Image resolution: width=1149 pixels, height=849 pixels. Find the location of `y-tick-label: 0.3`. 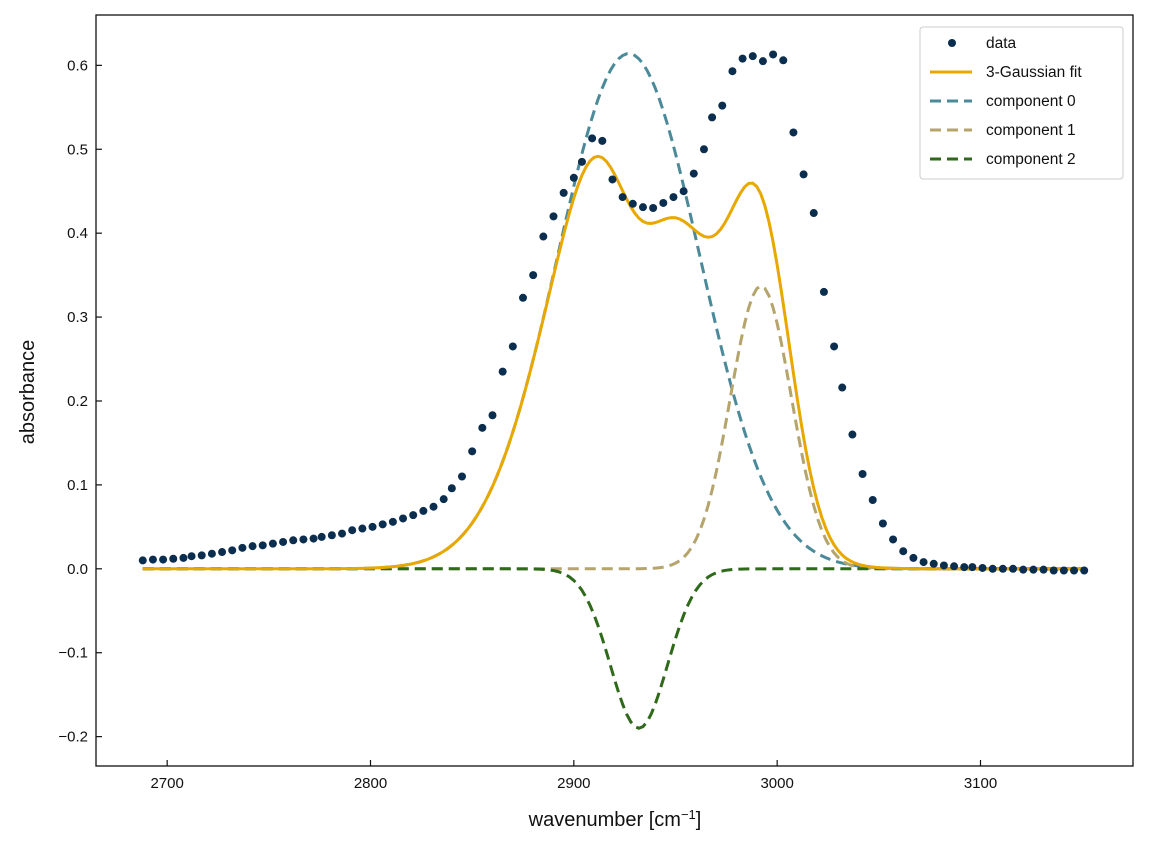

y-tick-label: 0.3 is located at coordinates (77, 317).